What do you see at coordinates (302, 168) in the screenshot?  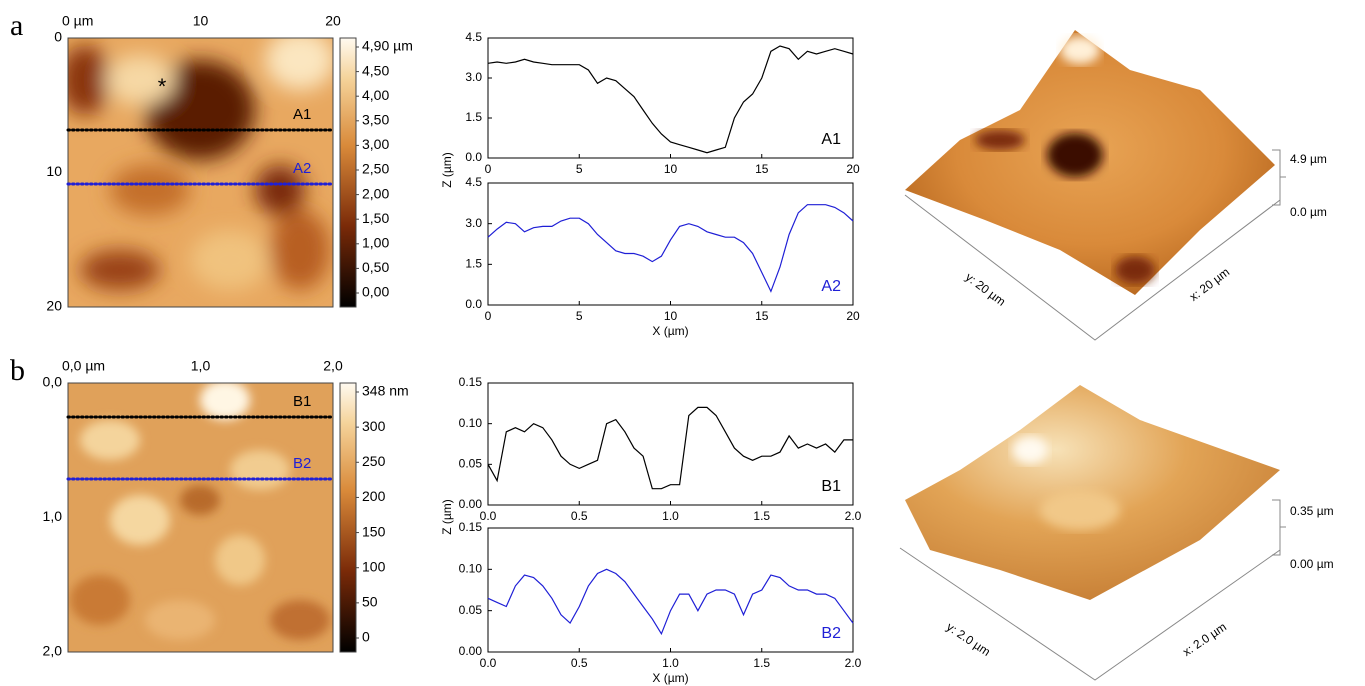 I see `profile-line-label: A2` at bounding box center [302, 168].